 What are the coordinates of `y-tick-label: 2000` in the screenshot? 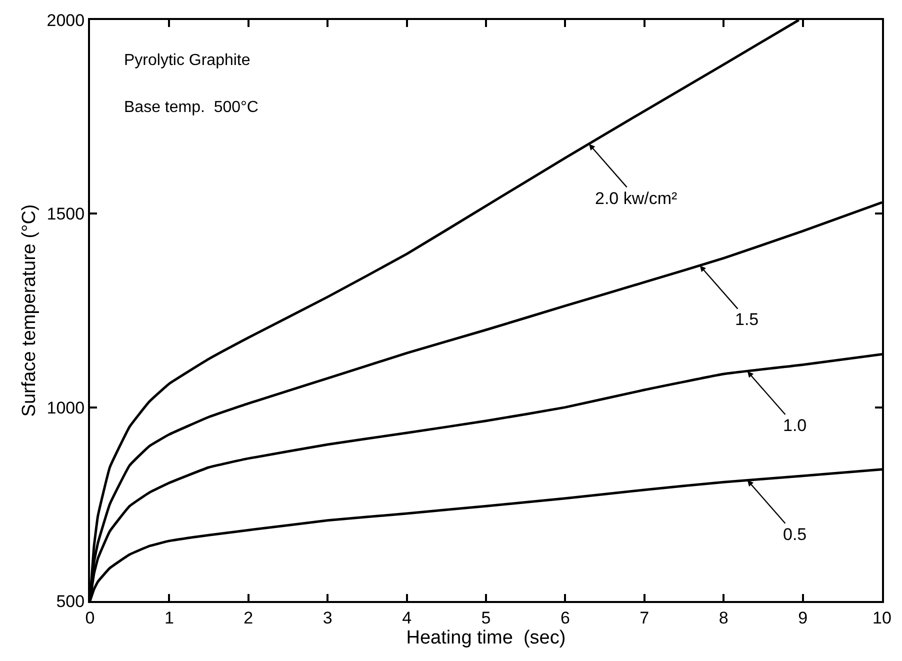 It's located at (65, 20).